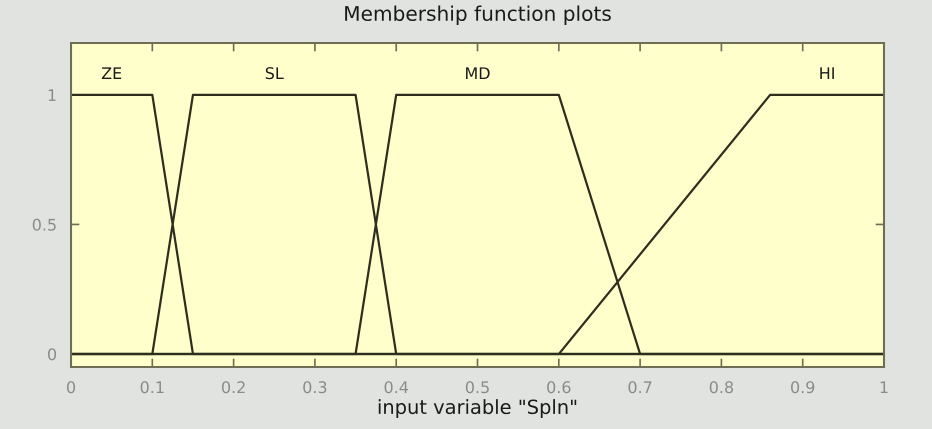  Describe the element at coordinates (112, 73) in the screenshot. I see `series-label: ZE` at that location.